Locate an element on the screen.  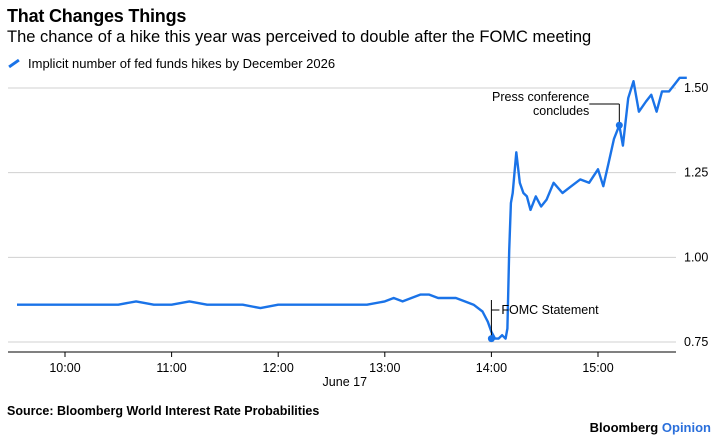
x-tick-label: 15:00 is located at coordinates (597, 368).